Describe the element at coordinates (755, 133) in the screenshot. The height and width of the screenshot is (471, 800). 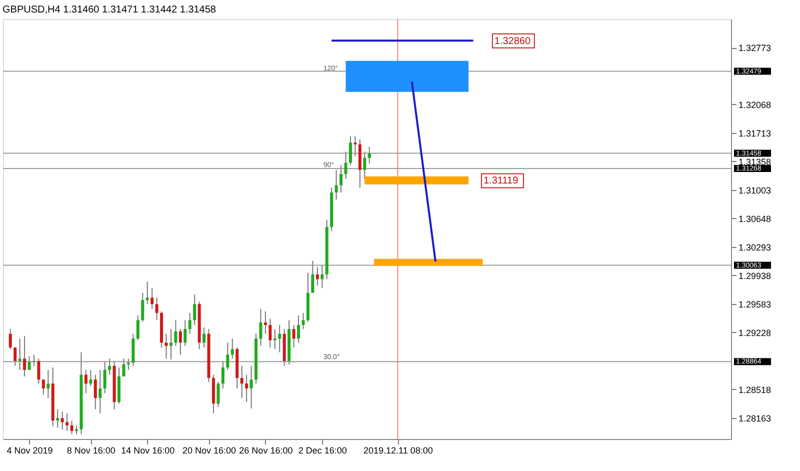
I see `y-tick-label: 1.31713` at that location.